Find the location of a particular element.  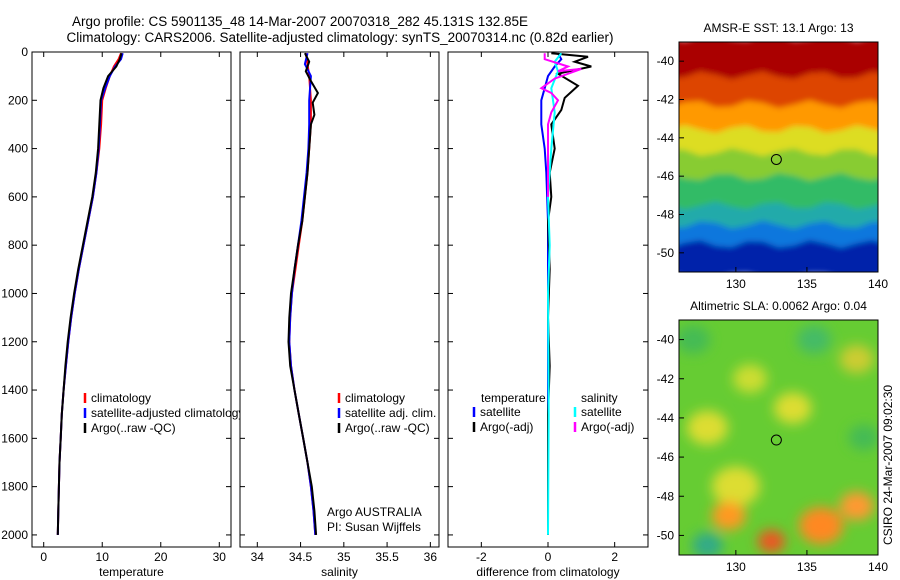

legend-header-salinity: salinity is located at coordinates (599, 398).